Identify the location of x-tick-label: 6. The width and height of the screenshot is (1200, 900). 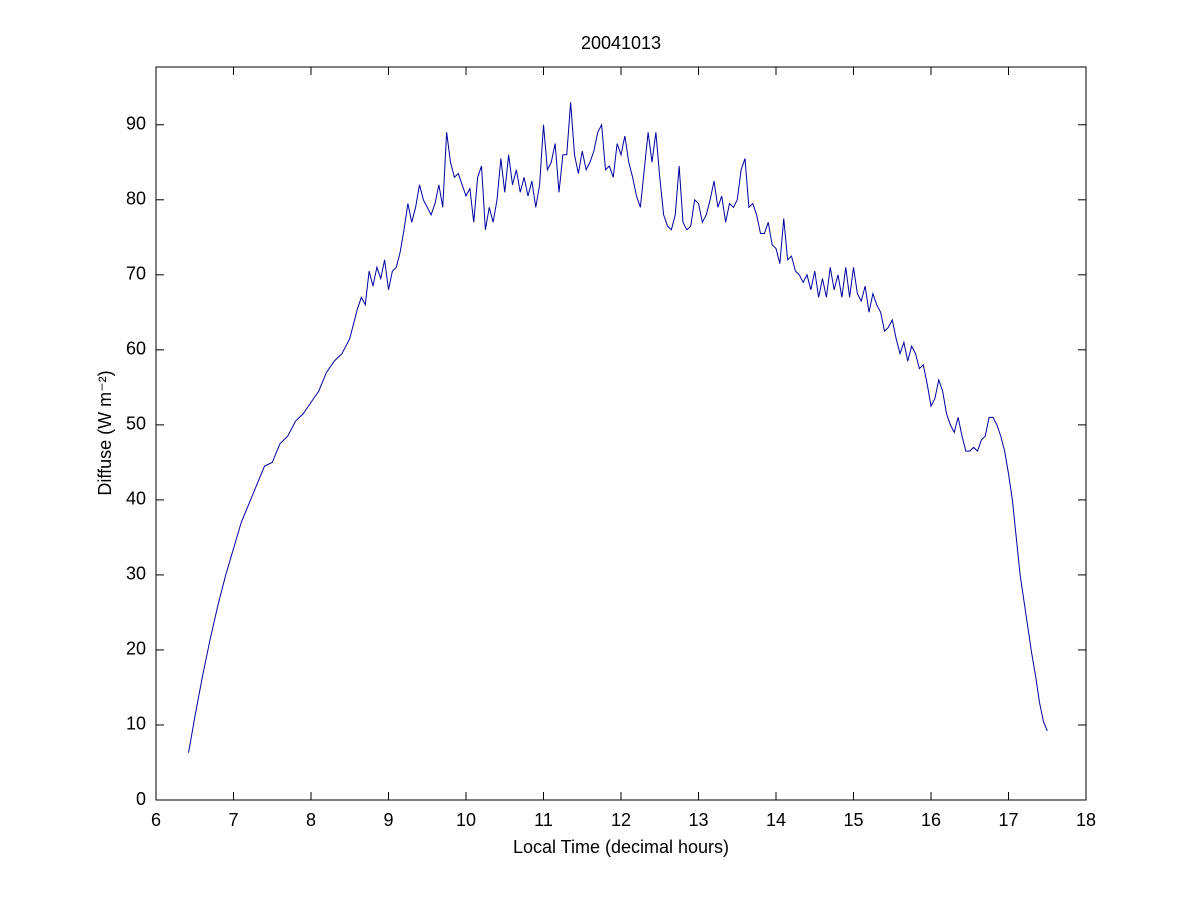
(156, 820).